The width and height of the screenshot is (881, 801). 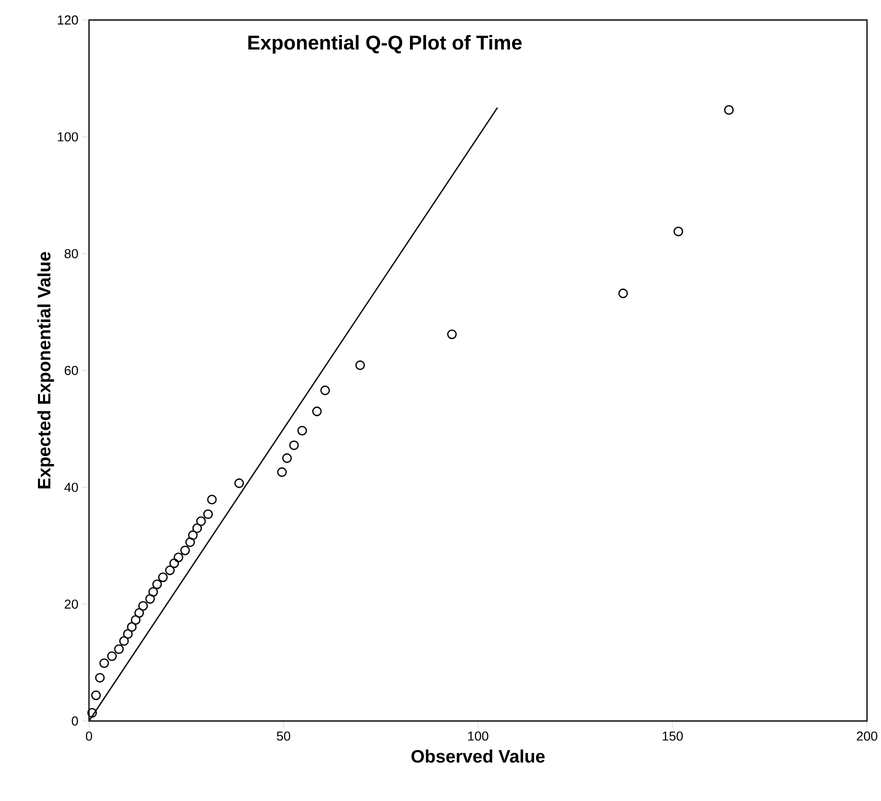 What do you see at coordinates (71, 371) in the screenshot?
I see `y-tick-label: 60` at bounding box center [71, 371].